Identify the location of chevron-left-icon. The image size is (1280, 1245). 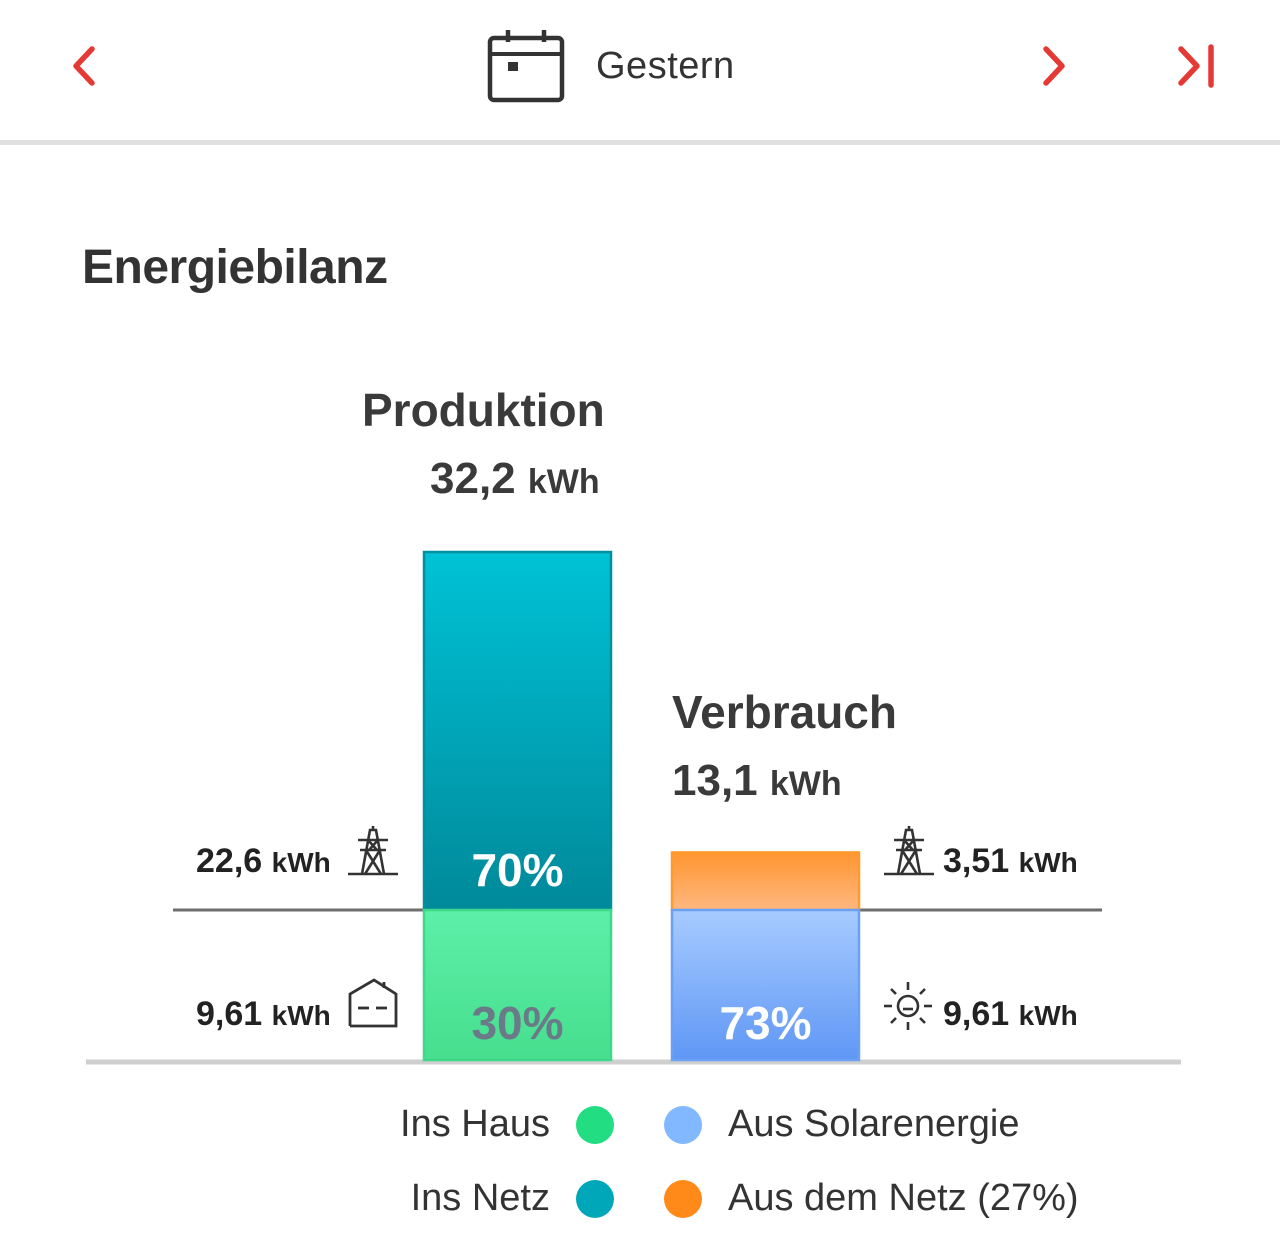
(84, 66).